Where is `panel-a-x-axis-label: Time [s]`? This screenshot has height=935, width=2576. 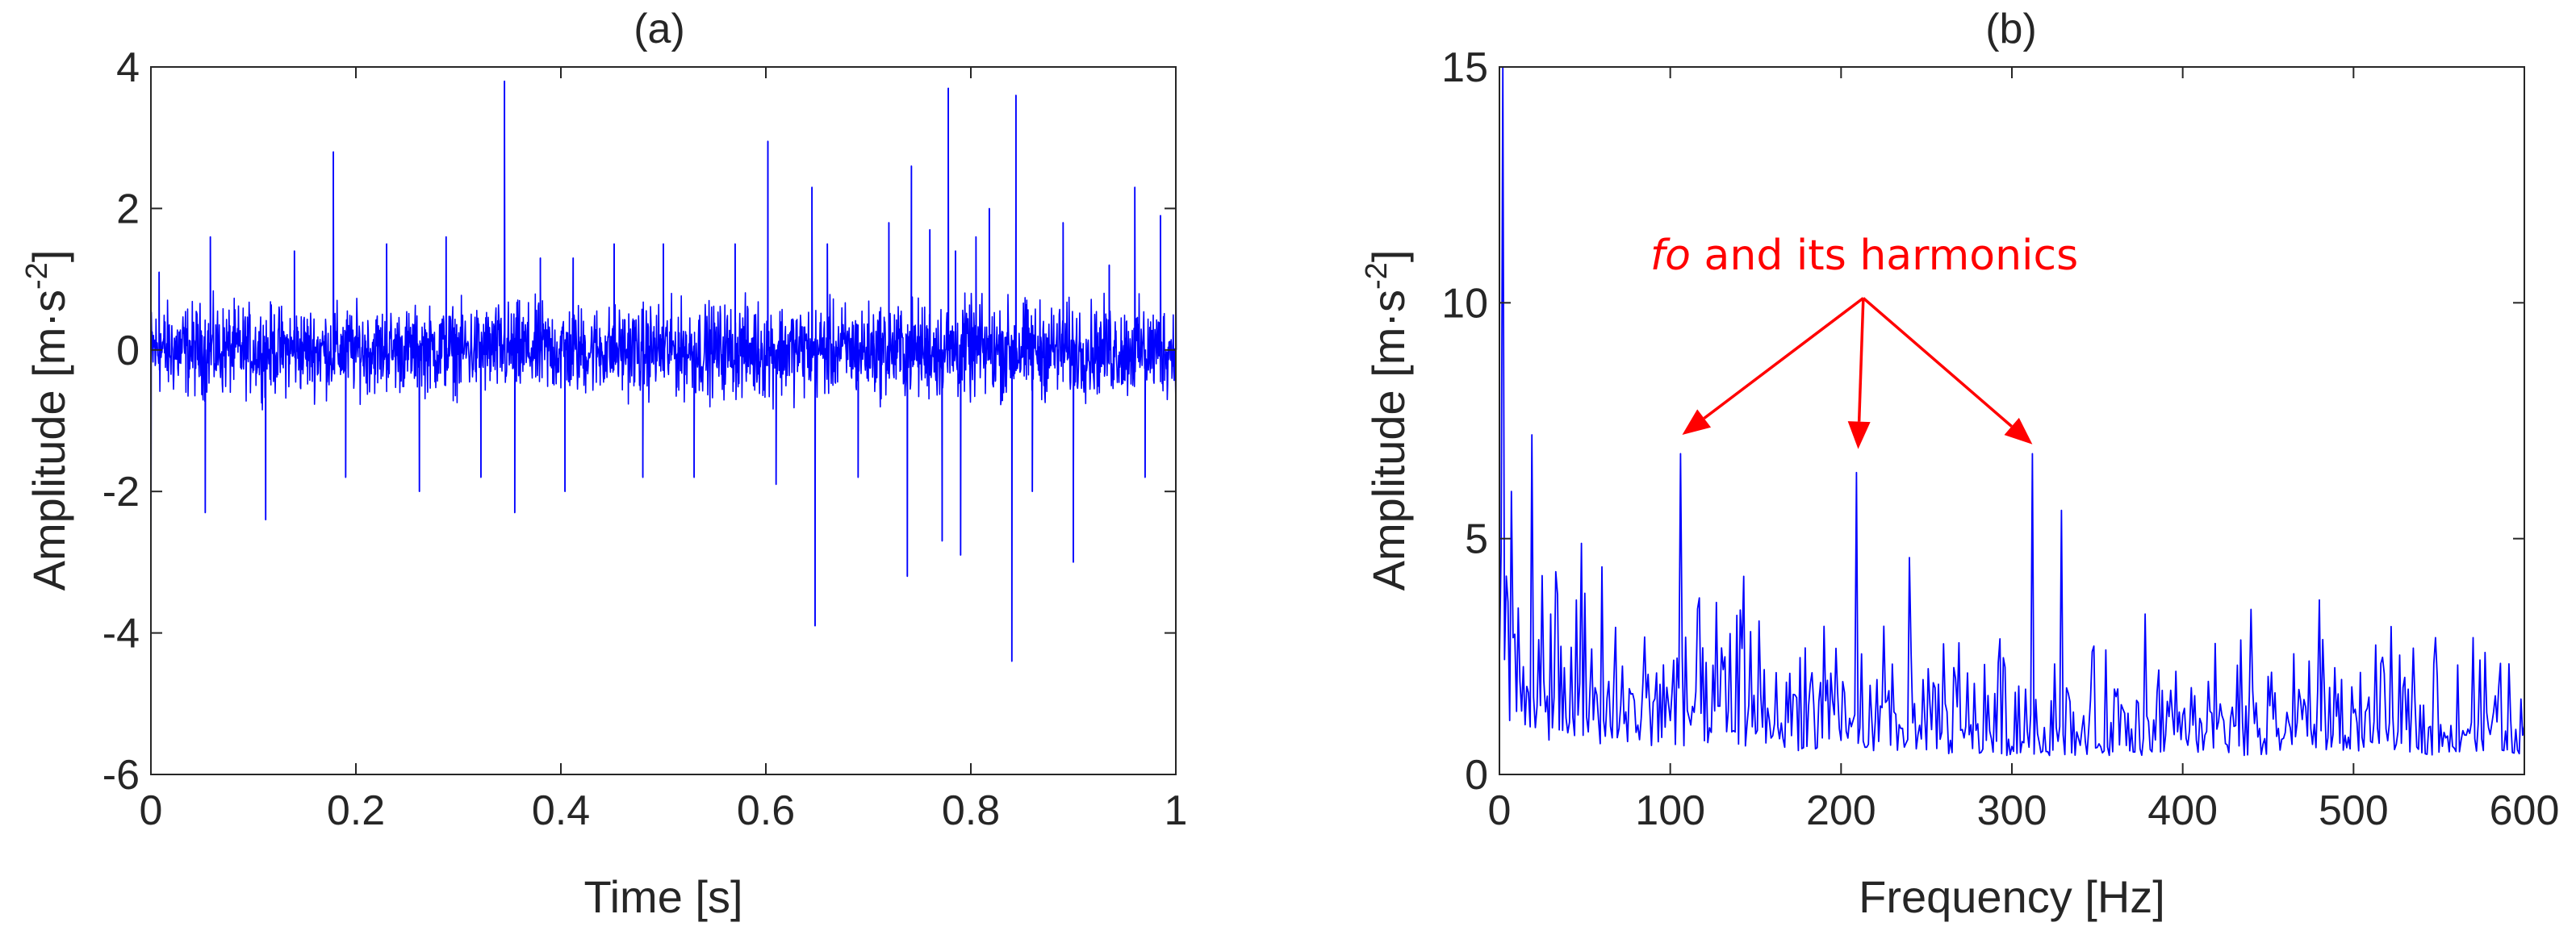 panel-a-x-axis-label: Time [s] is located at coordinates (662, 896).